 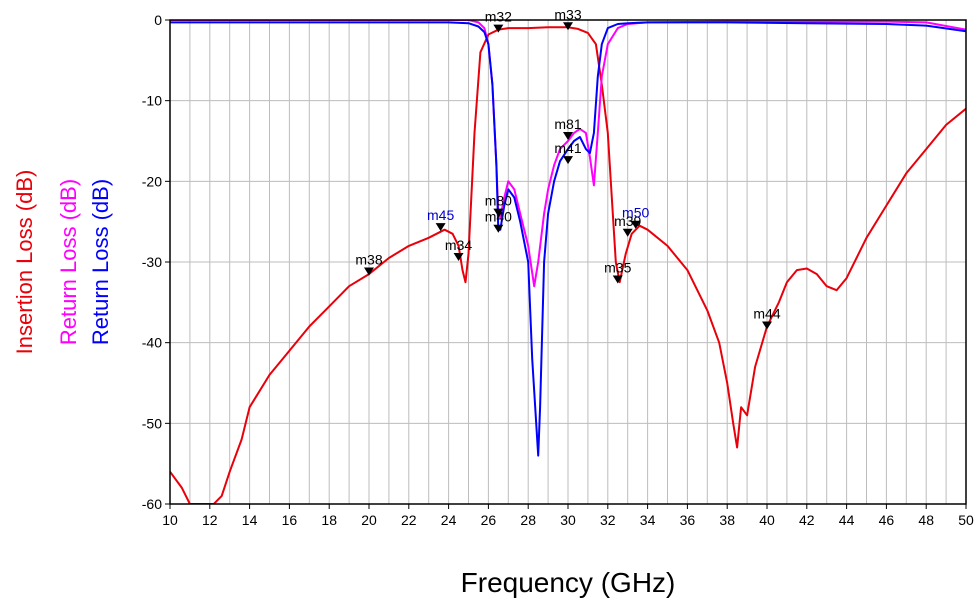 What do you see at coordinates (498, 201) in the screenshot?
I see `marker-m80-label: m80` at bounding box center [498, 201].